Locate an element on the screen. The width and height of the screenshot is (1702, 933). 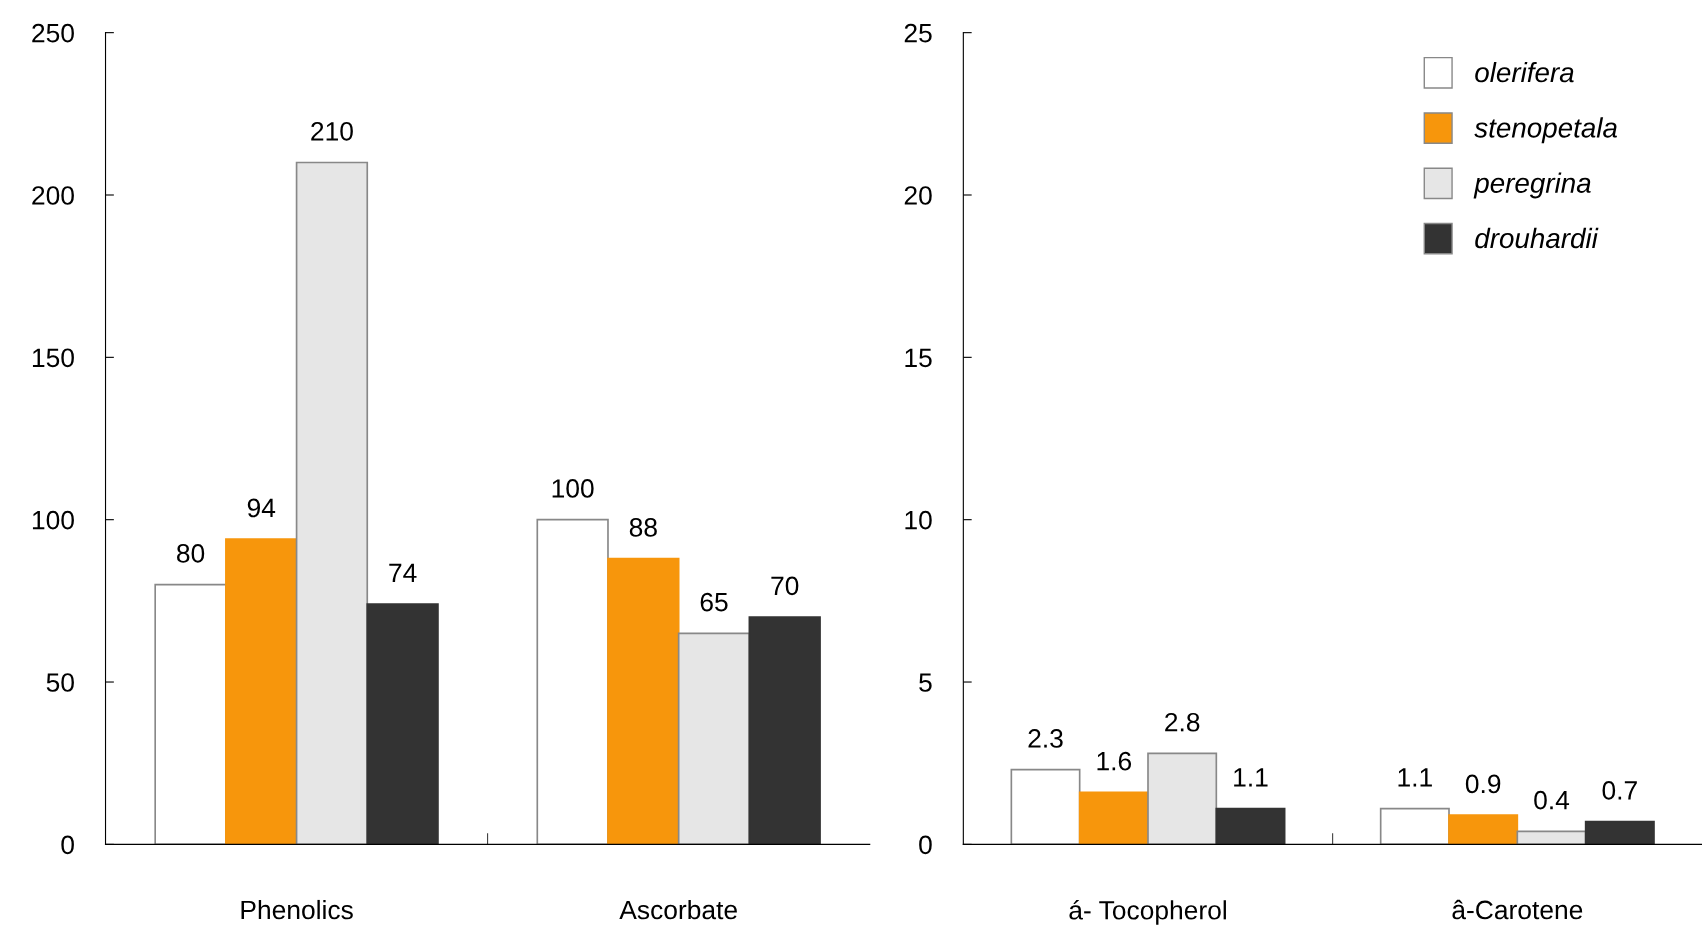
y-tick-label: 200 is located at coordinates (53, 195).